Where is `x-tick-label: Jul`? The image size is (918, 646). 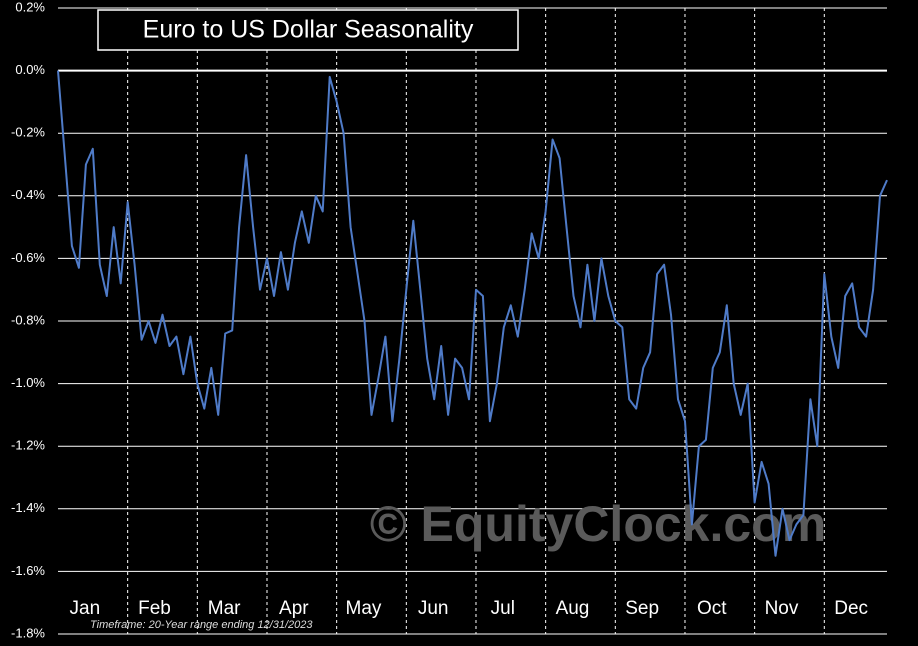
x-tick-label: Jul is located at coordinates (503, 608).